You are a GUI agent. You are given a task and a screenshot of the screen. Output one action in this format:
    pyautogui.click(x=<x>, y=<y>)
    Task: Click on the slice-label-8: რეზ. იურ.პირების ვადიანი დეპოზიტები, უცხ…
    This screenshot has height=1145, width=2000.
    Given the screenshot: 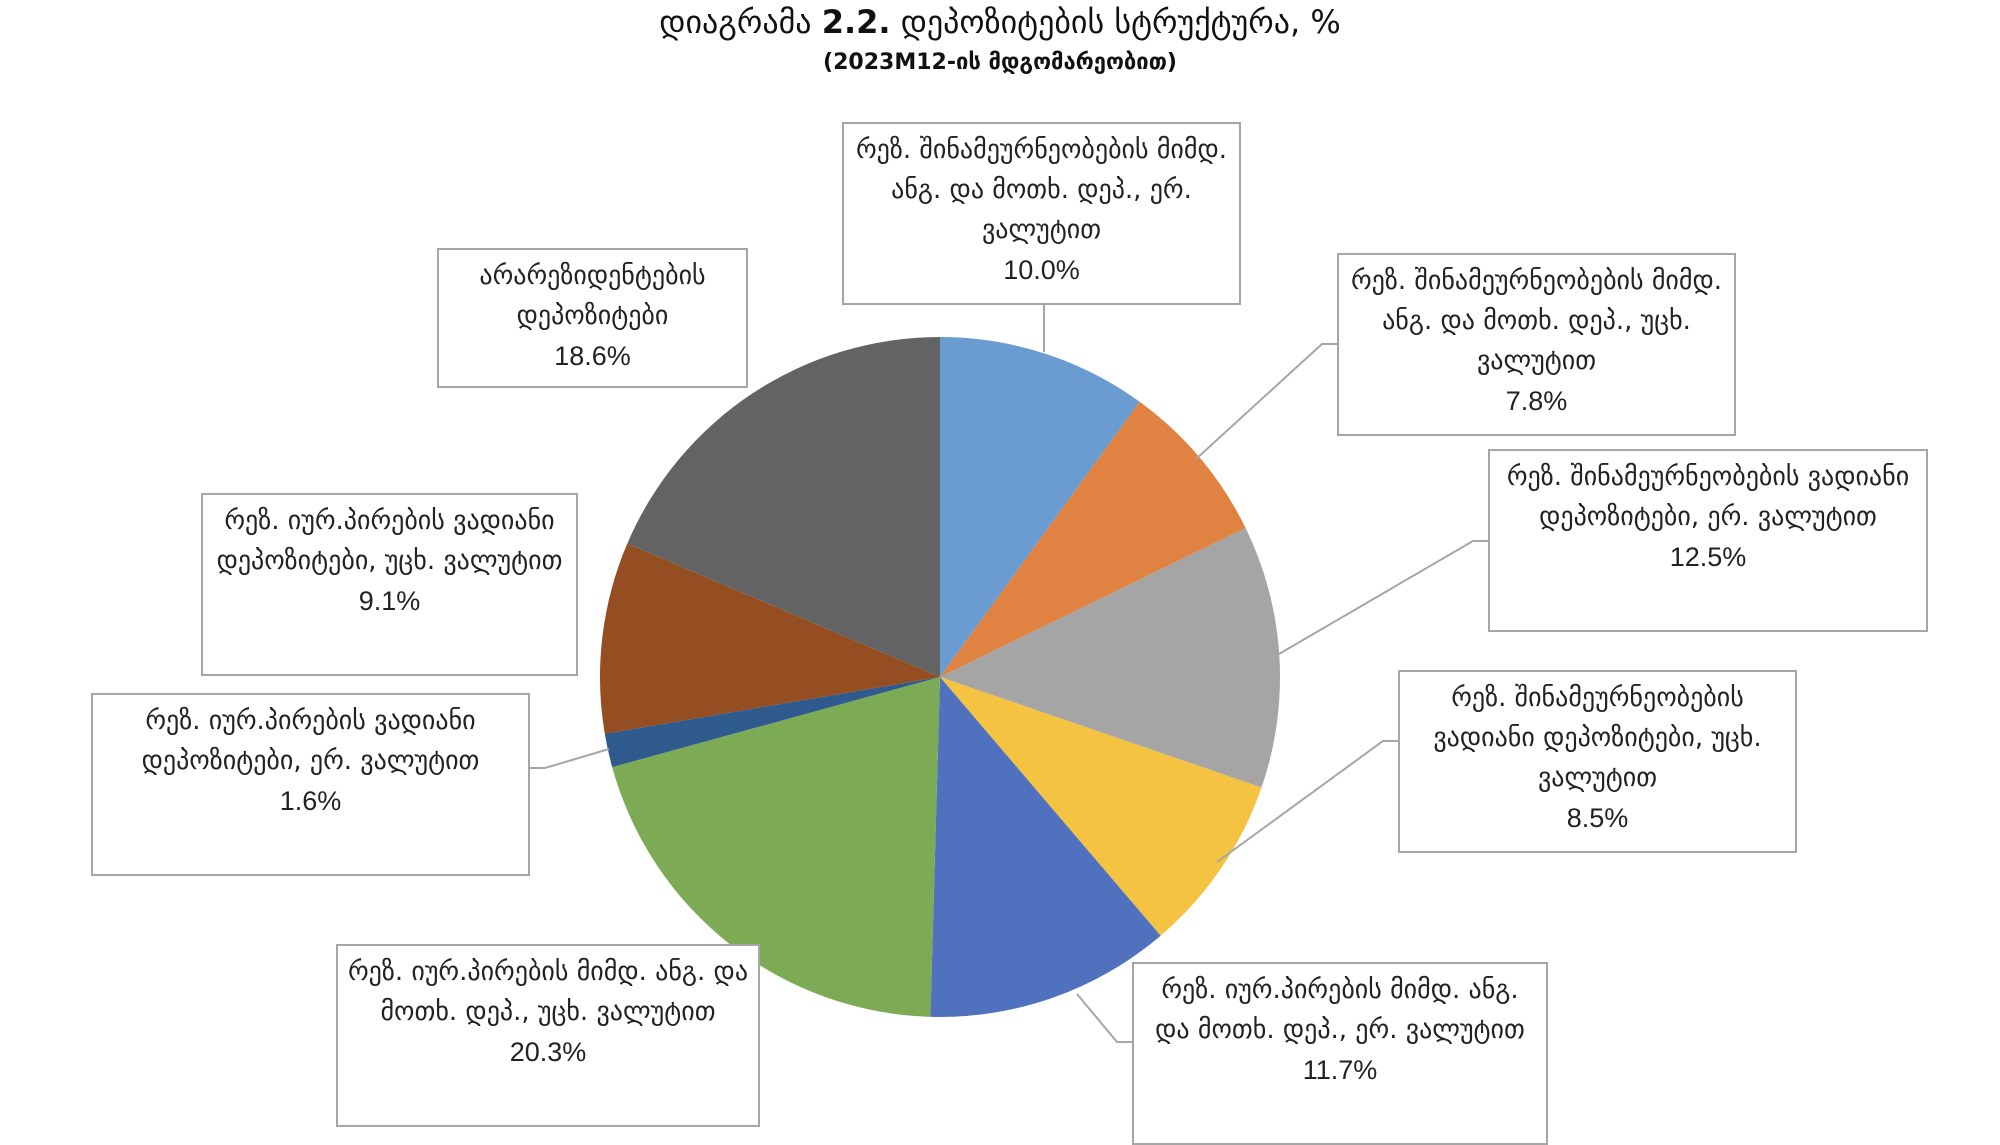 What is the action you would take?
    pyautogui.click(x=389, y=584)
    